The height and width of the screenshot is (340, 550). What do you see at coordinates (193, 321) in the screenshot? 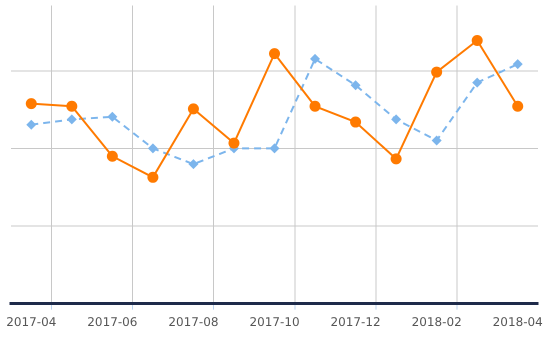
I see `x-tick-label: 2017-08` at bounding box center [193, 321].